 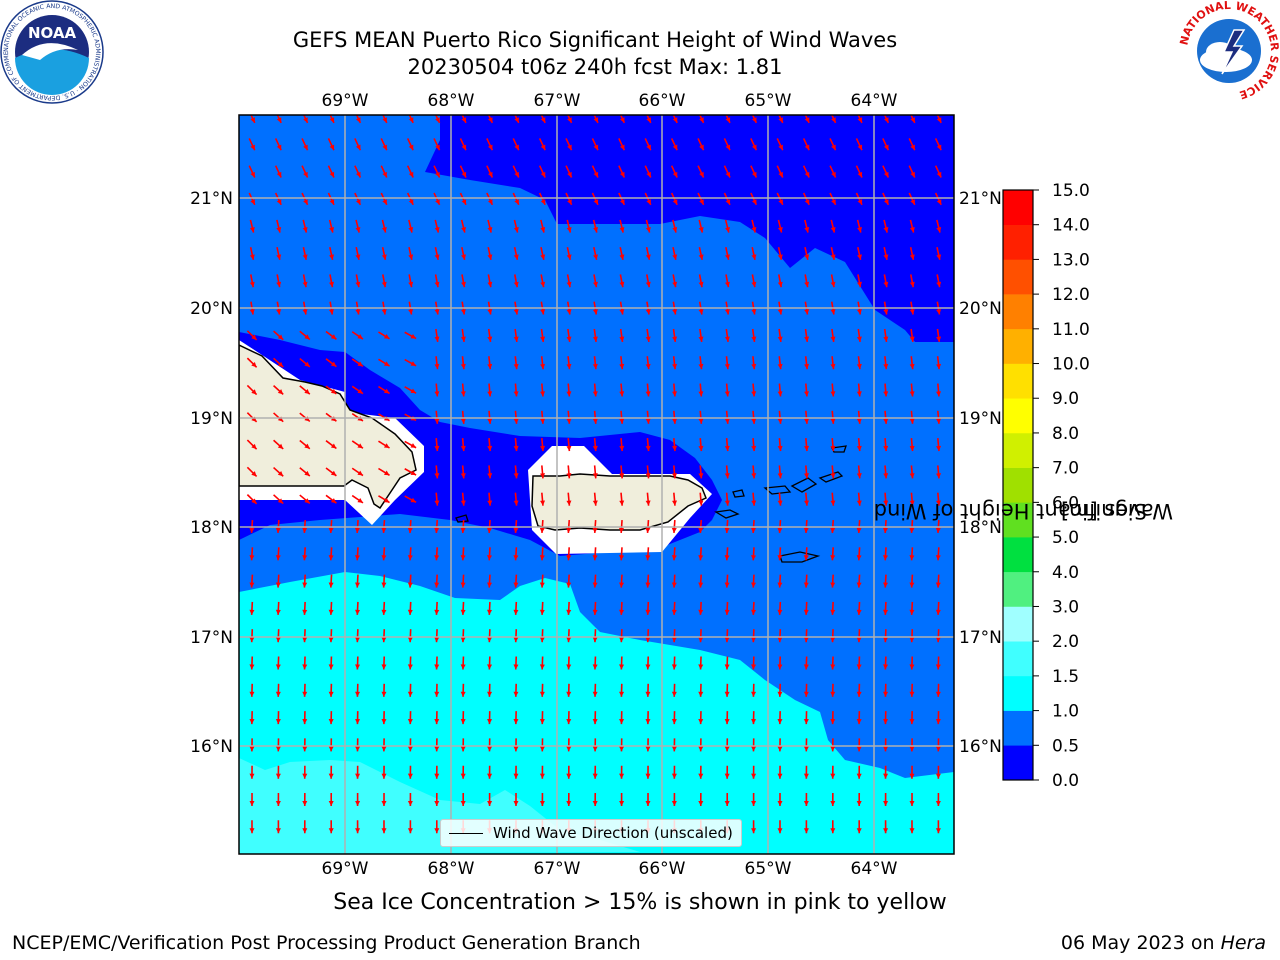 What do you see at coordinates (1229, 51) in the screenshot?
I see `nws-logo: NATIONAL WEATHER SERVICE` at bounding box center [1229, 51].